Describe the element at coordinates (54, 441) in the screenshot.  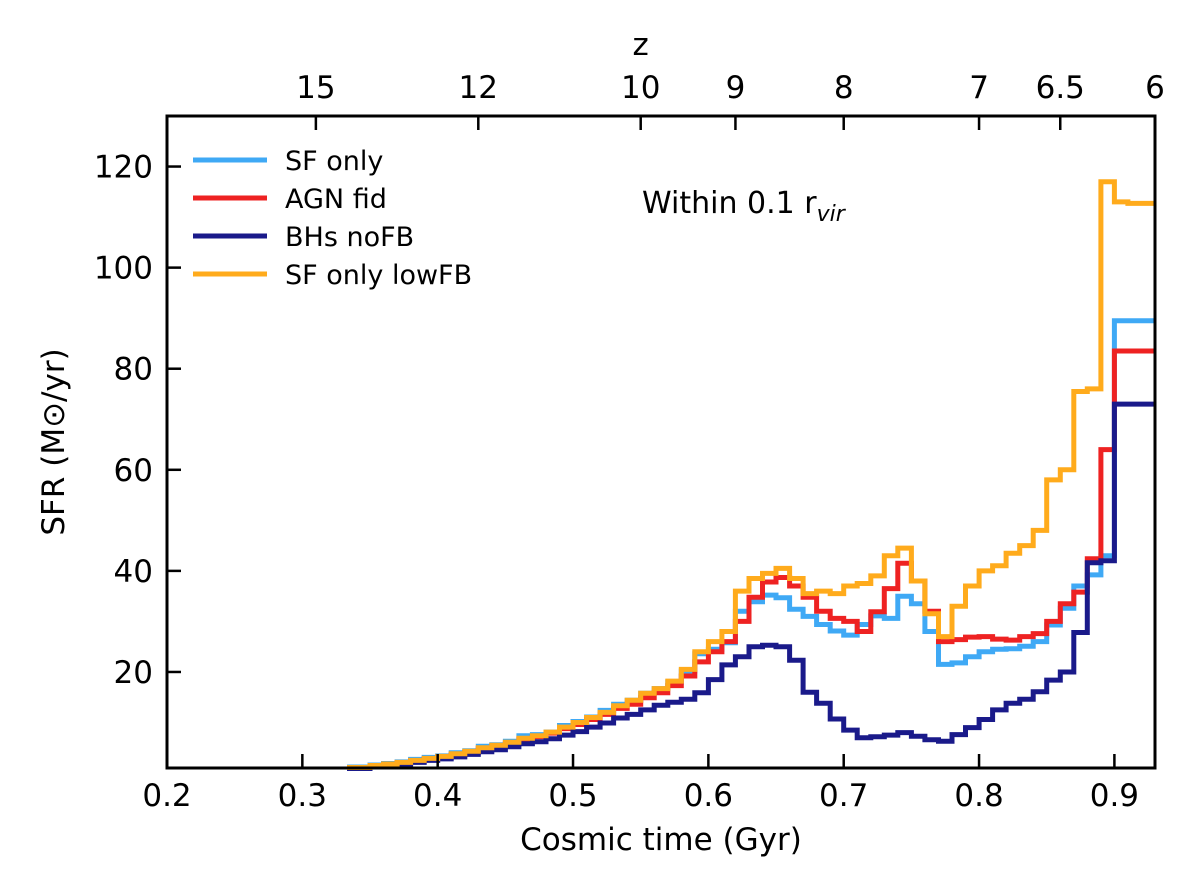
I see `y-axis-label: SFR (M⊙/yr)` at that location.